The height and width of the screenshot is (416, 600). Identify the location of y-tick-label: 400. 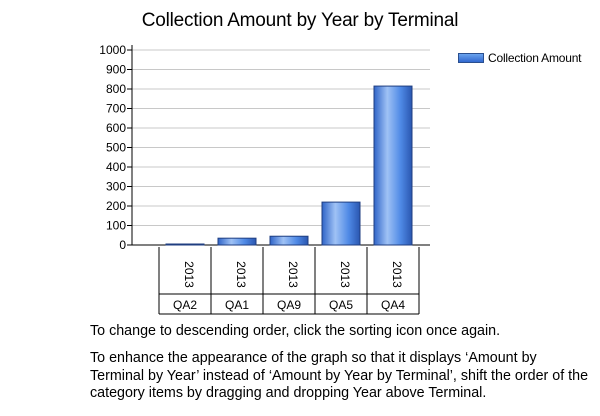
(116, 167).